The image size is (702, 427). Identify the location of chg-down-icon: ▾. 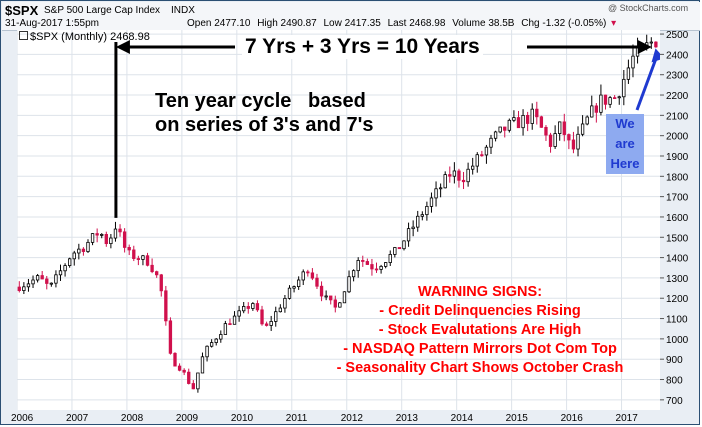
(614, 23).